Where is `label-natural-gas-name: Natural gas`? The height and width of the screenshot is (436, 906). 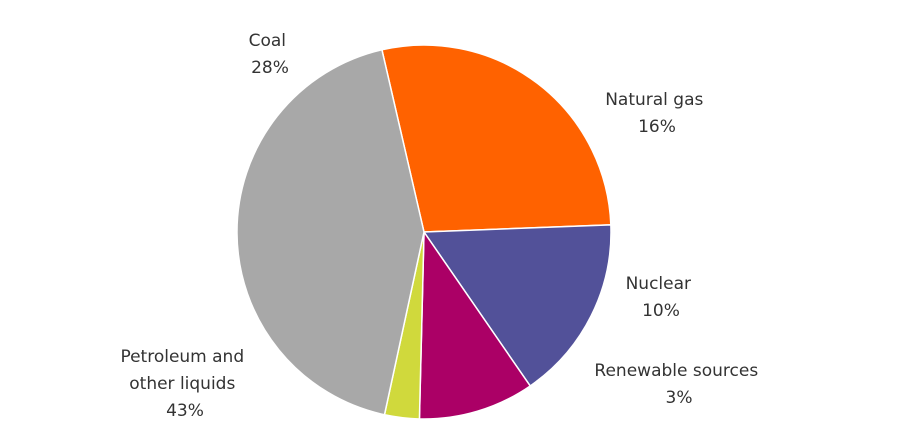 label-natural-gas-name: Natural gas is located at coordinates (654, 100).